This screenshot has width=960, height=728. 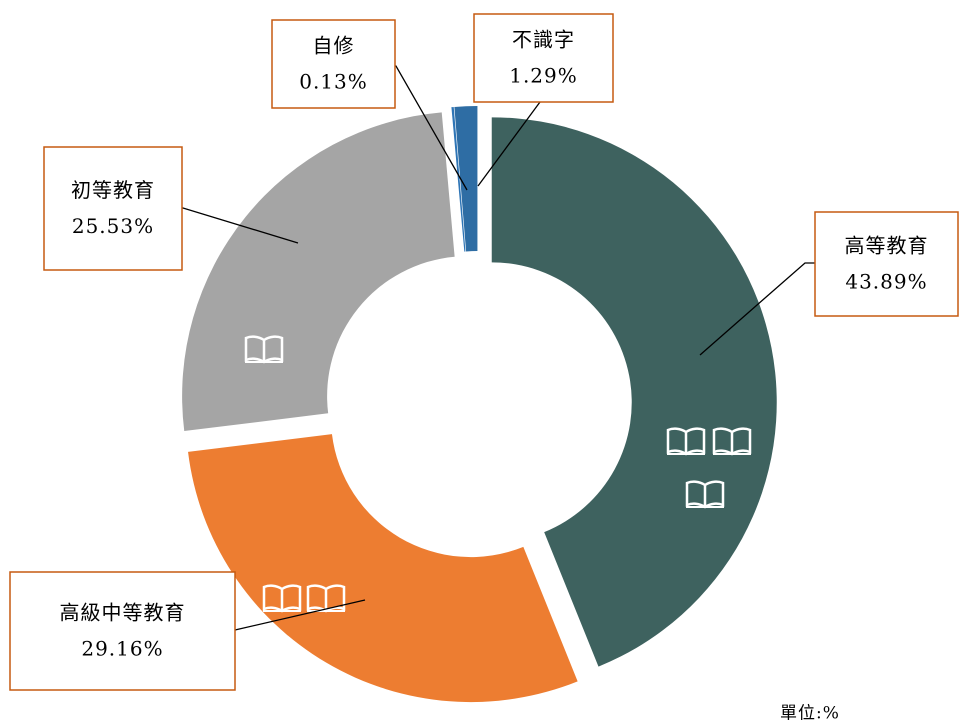 I want to click on category-label: 高等教育, so click(x=887, y=246).